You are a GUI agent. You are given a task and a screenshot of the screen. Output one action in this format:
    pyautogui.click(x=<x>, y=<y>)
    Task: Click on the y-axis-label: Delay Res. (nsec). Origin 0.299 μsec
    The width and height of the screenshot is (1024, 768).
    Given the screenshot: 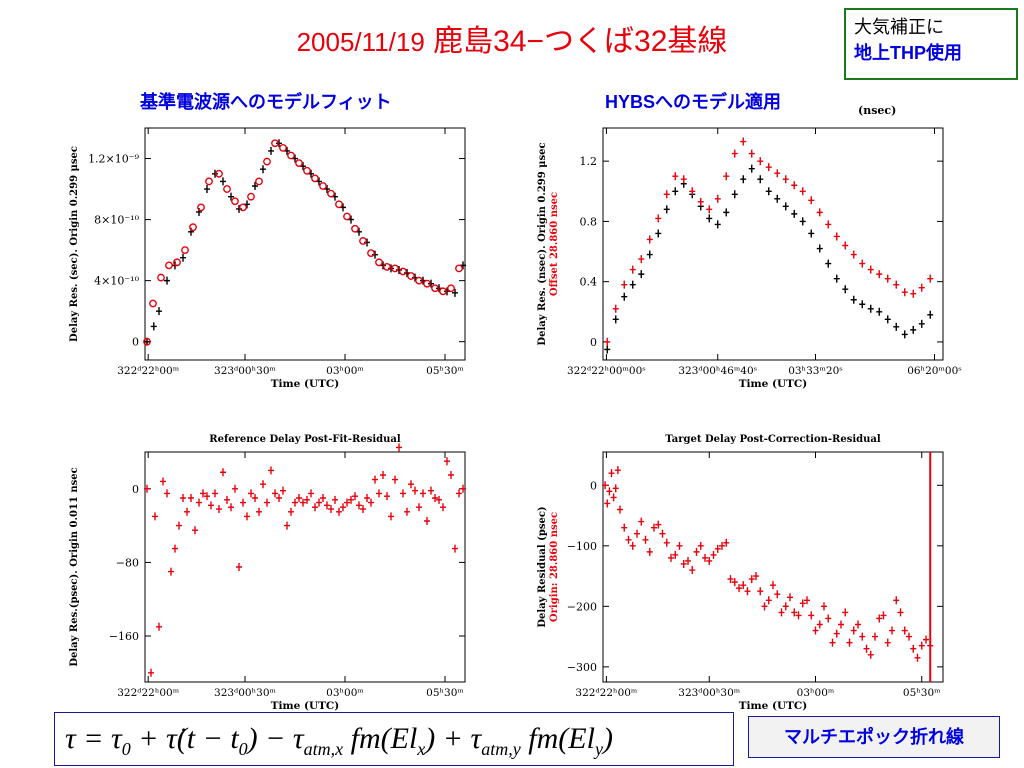 What is the action you would take?
    pyautogui.click(x=542, y=243)
    